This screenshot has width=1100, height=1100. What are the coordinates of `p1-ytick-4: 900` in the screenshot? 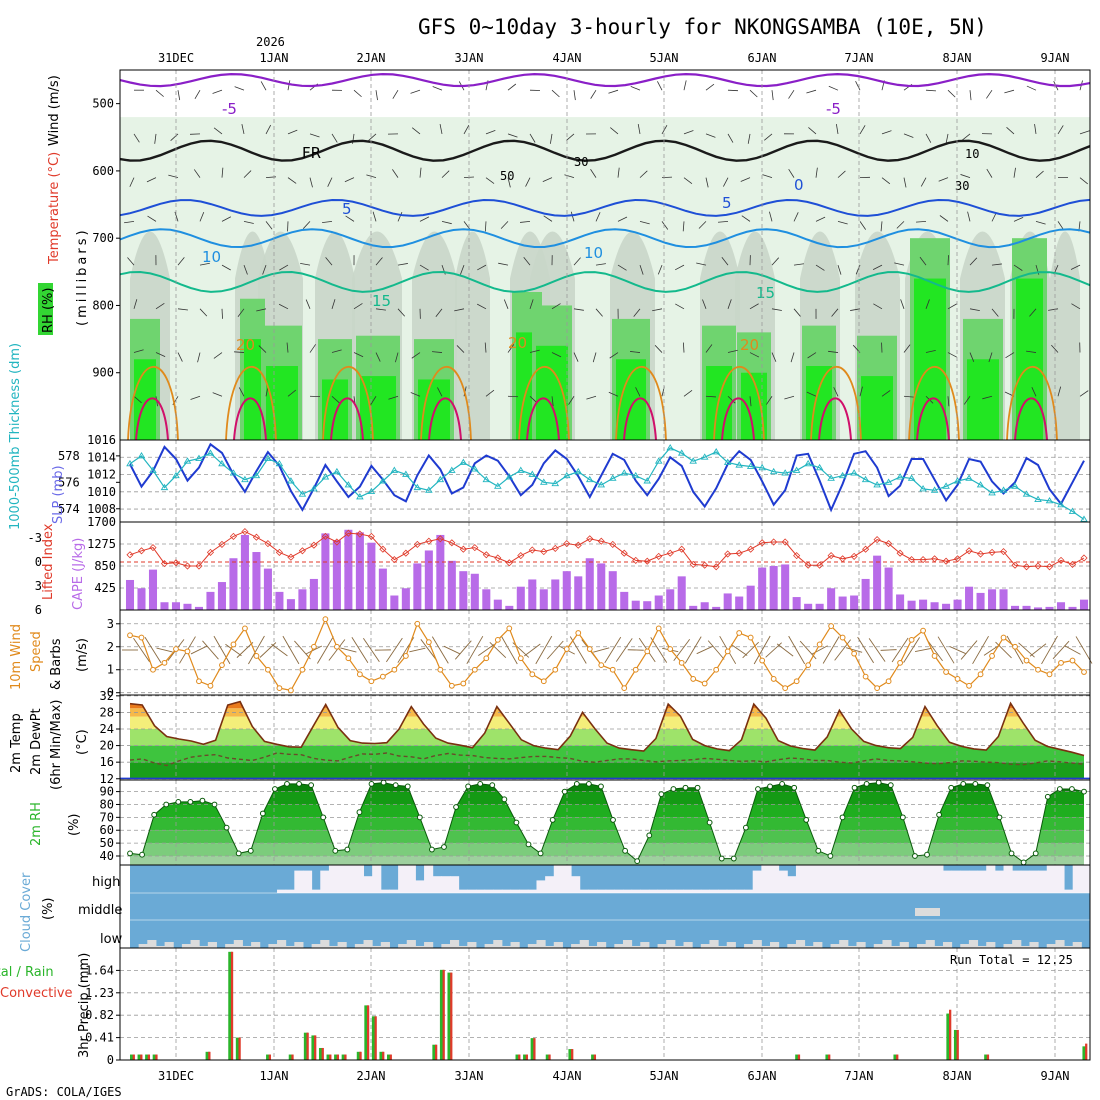 It's located at (103, 373).